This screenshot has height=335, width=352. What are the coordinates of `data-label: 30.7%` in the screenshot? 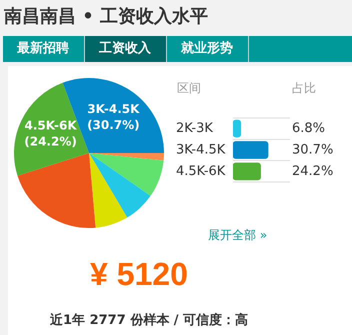 It's located at (313, 150).